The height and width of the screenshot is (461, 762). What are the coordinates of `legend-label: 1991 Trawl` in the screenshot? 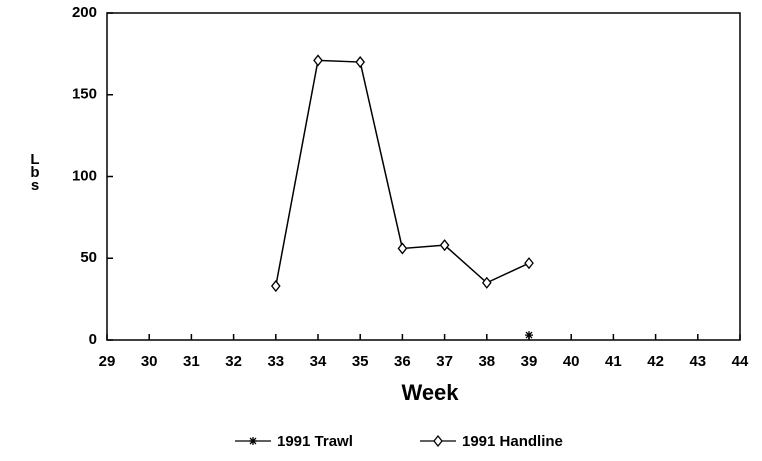 It's located at (315, 441).